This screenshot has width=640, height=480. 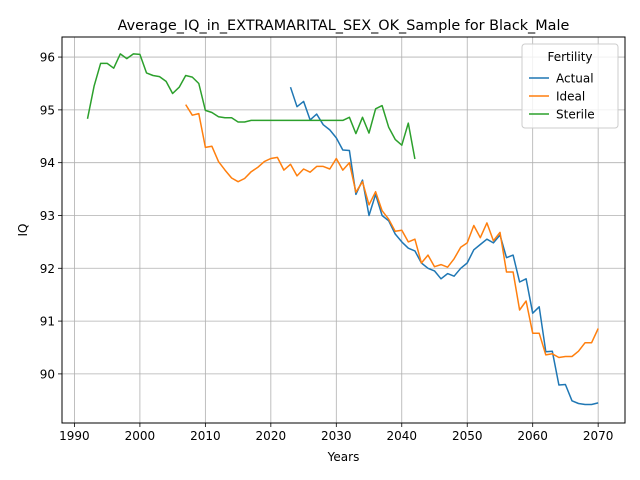 I want to click on legend-box, so click(x=570, y=86).